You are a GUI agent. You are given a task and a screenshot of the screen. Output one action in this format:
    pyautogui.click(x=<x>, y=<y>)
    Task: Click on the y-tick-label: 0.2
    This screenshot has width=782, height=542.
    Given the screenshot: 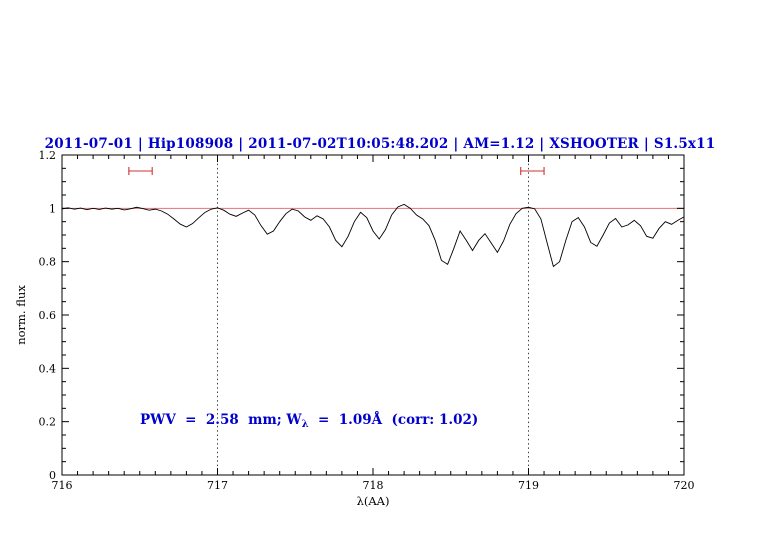 What is the action you would take?
    pyautogui.click(x=48, y=422)
    